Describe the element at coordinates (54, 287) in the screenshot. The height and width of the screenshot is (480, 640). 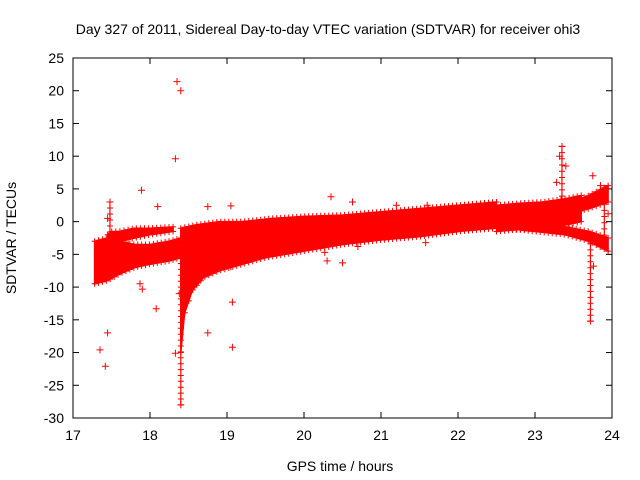
I see `y-tick-label: -10` at that location.